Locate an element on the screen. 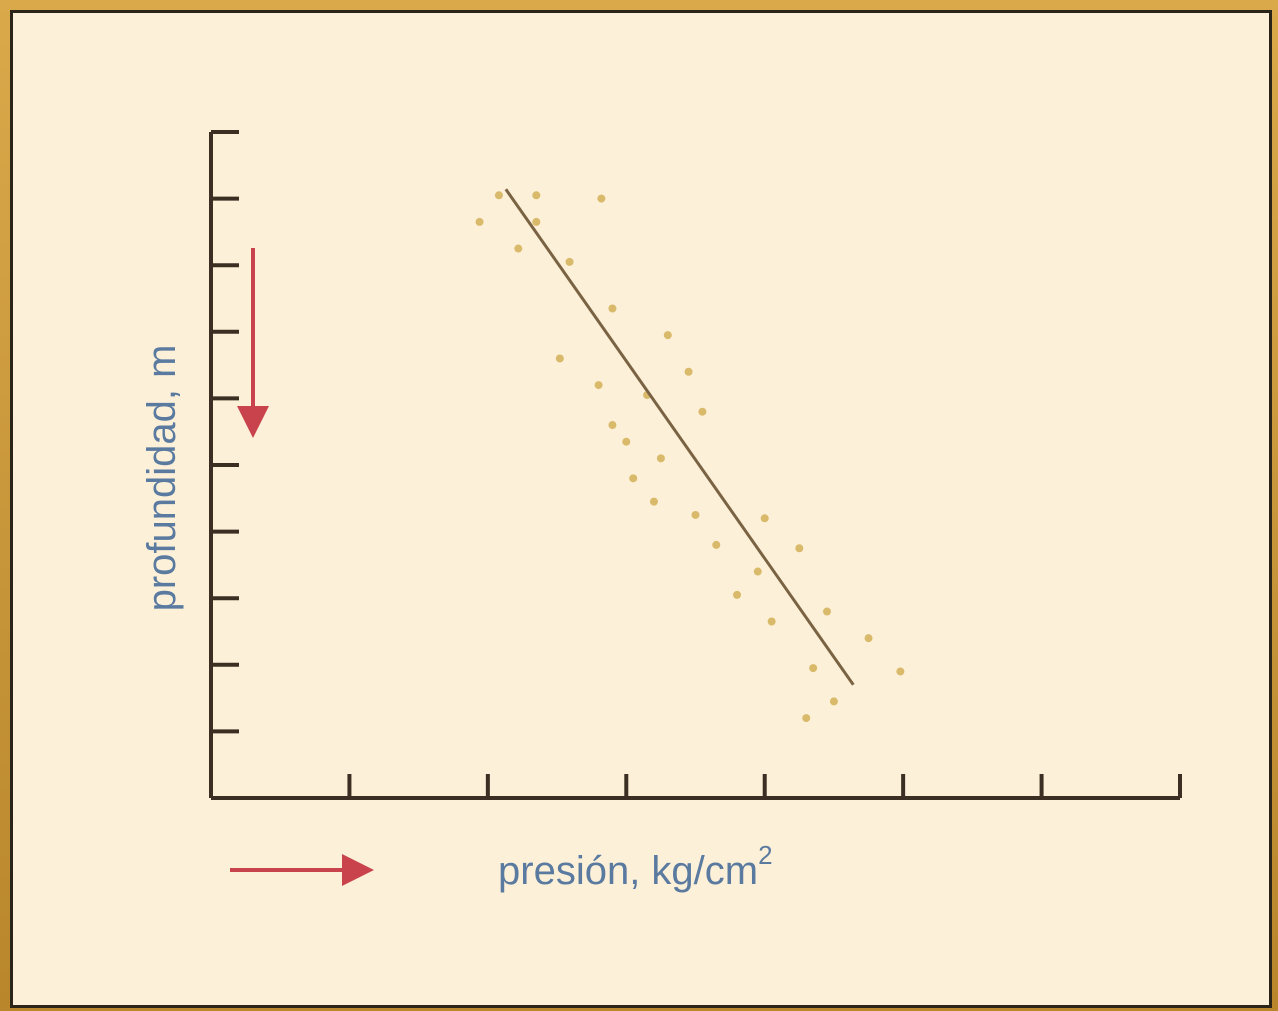  trend-line is located at coordinates (679, 437).